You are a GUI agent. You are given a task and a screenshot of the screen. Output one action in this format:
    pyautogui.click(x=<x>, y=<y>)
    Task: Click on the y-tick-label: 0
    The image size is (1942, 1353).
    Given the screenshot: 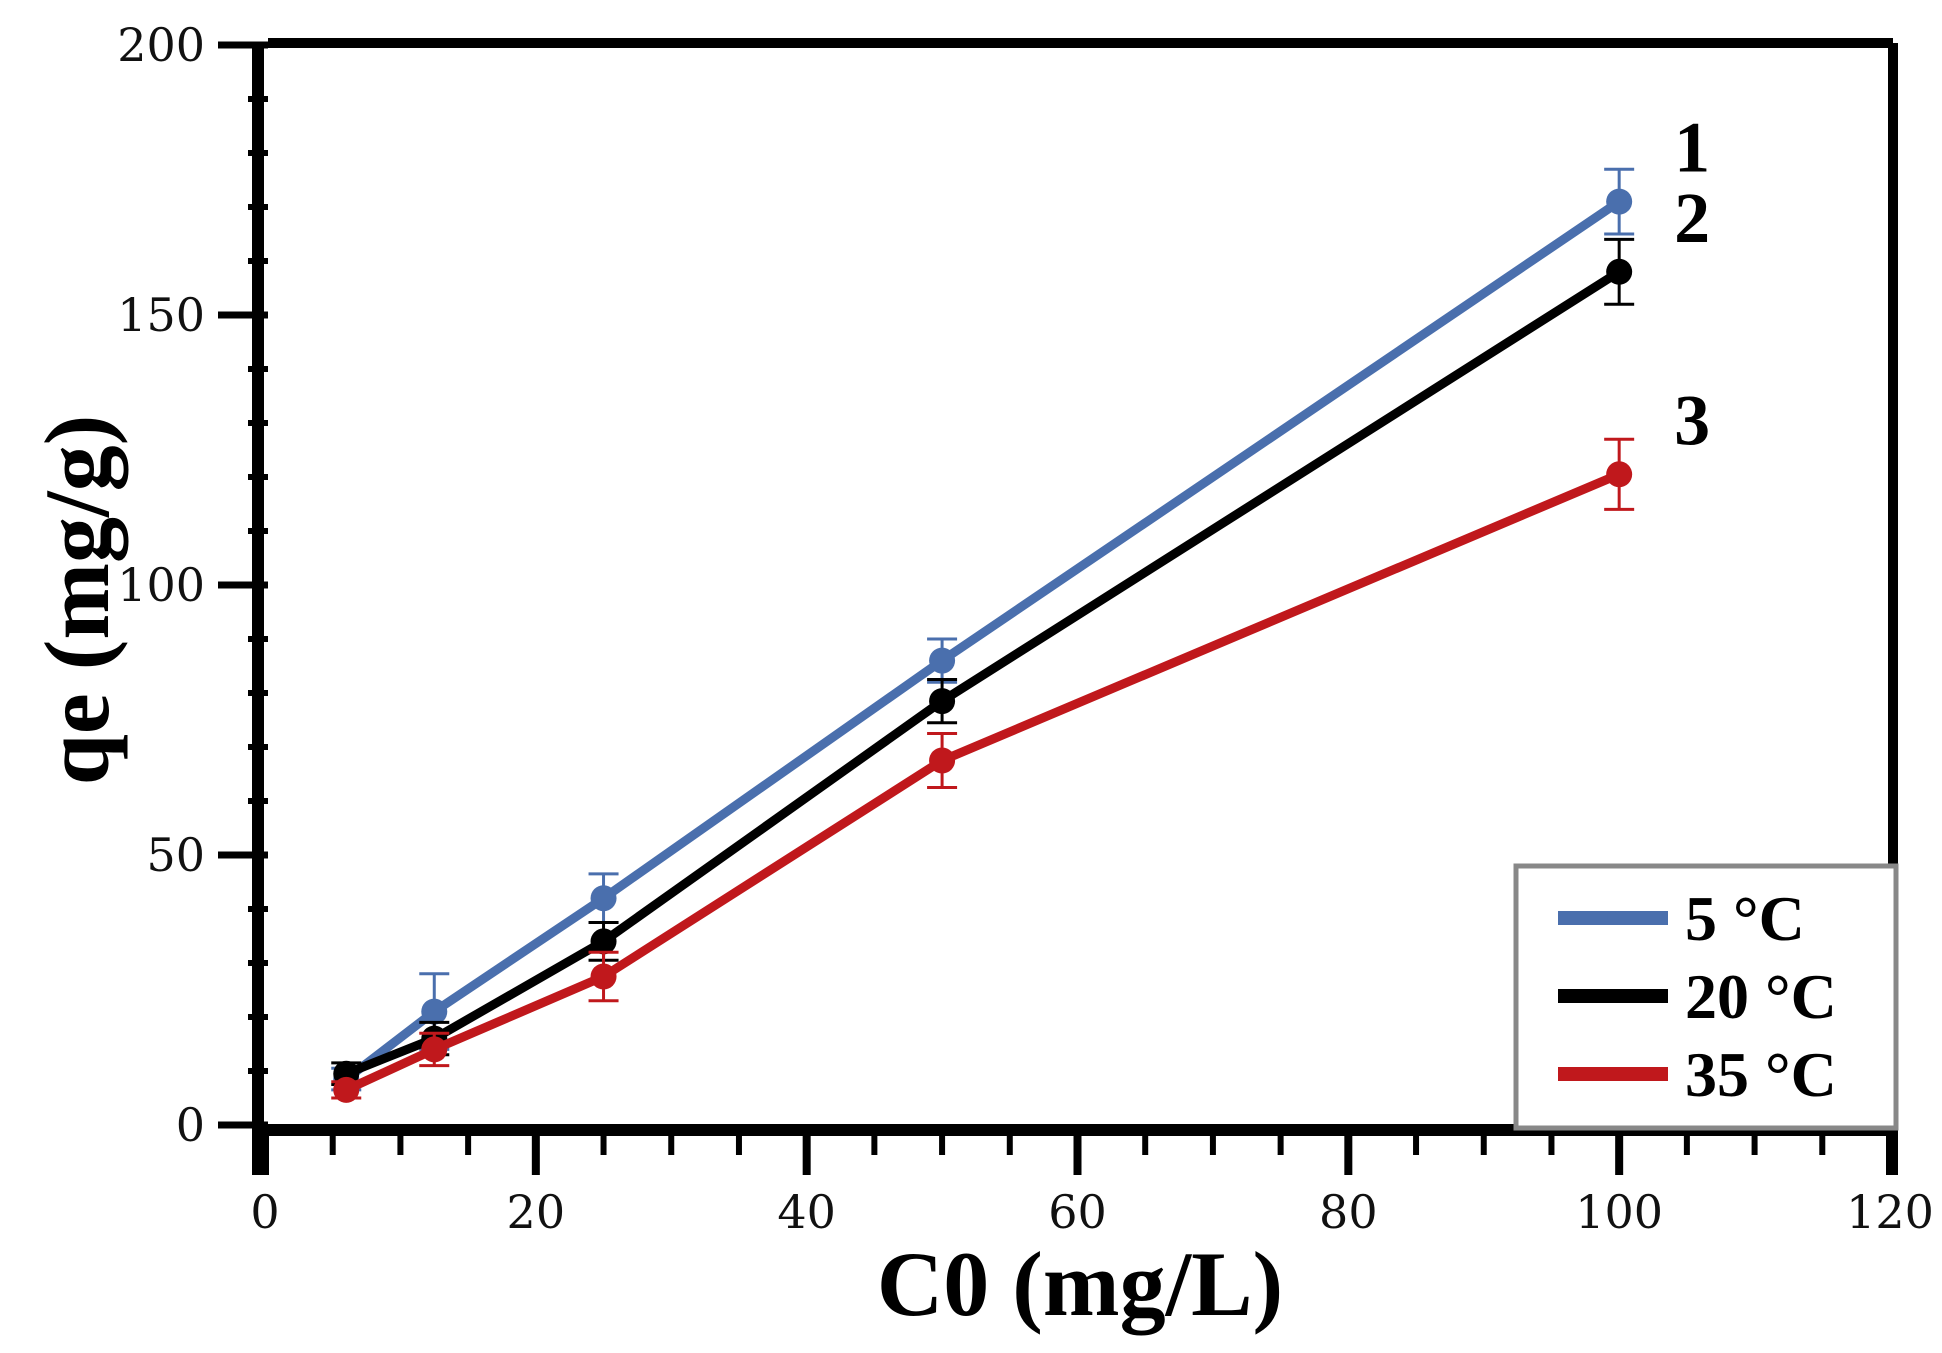 What is the action you would take?
    pyautogui.click(x=190, y=1125)
    